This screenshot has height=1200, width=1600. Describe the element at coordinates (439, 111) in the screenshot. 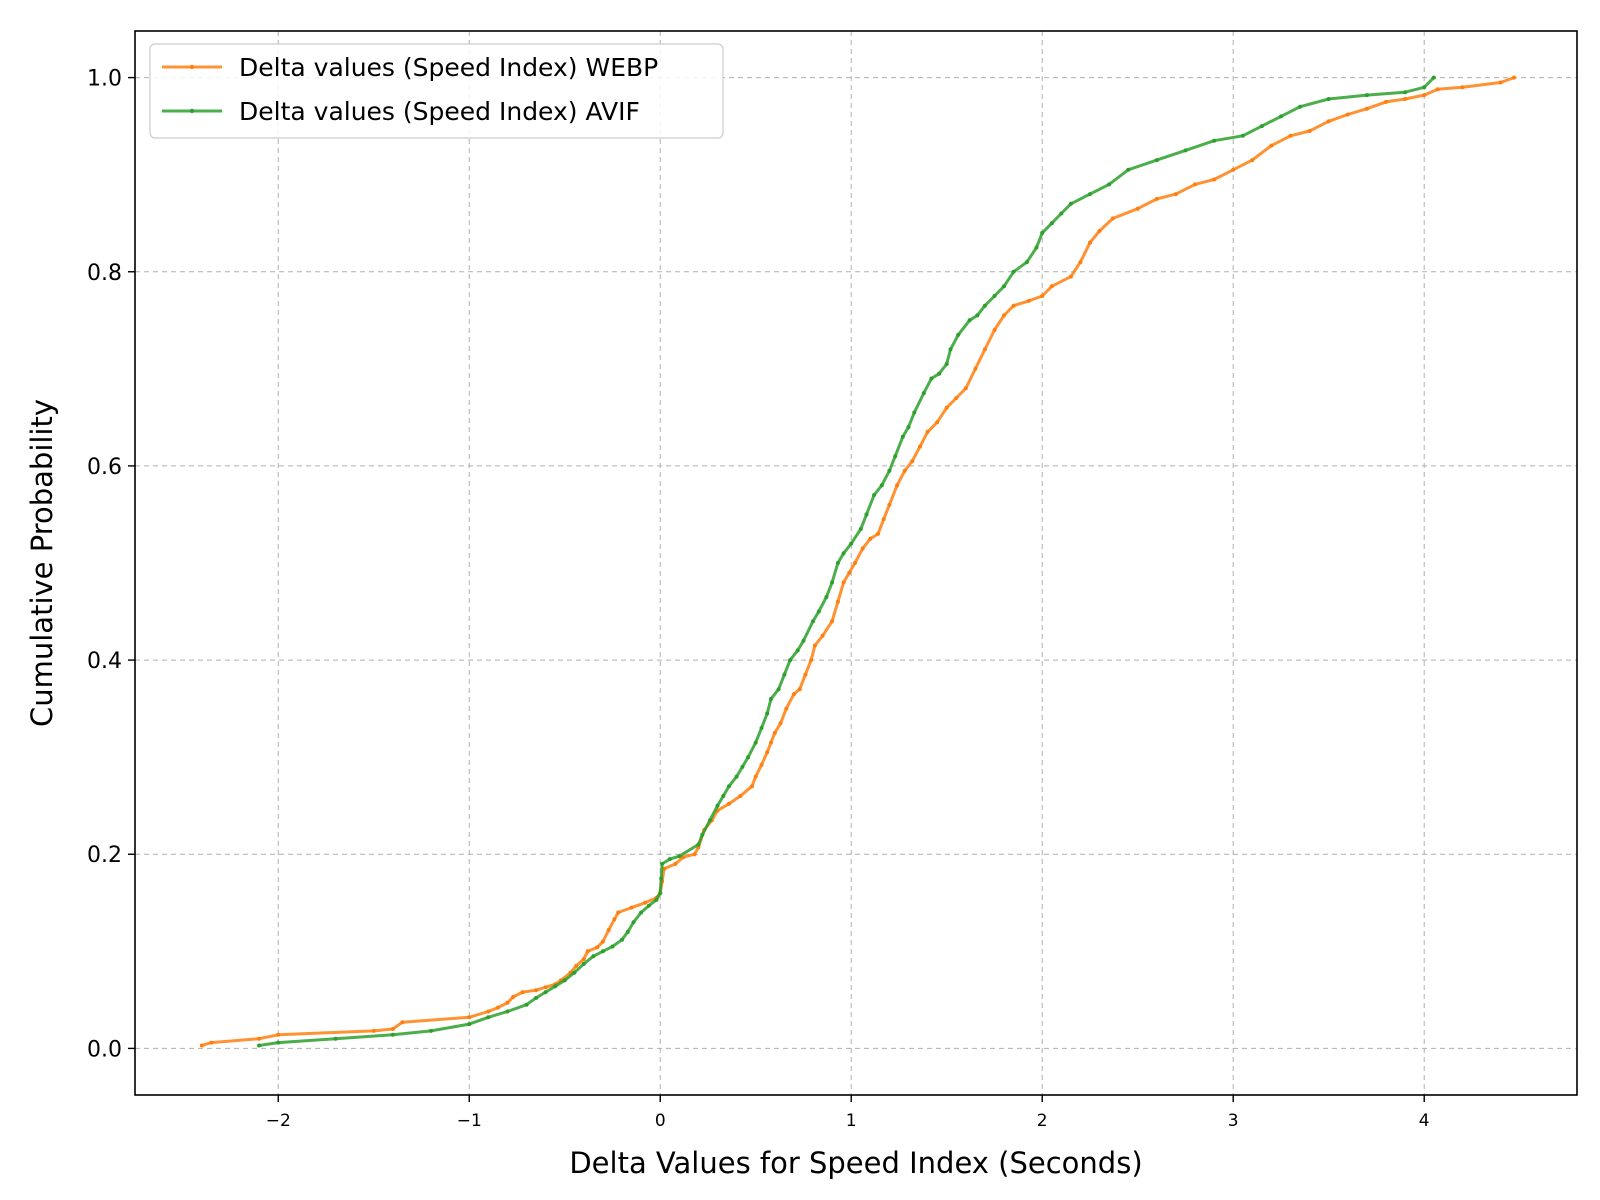

I see `legend-label: Delta values (Speed Index) AVIF` at that location.